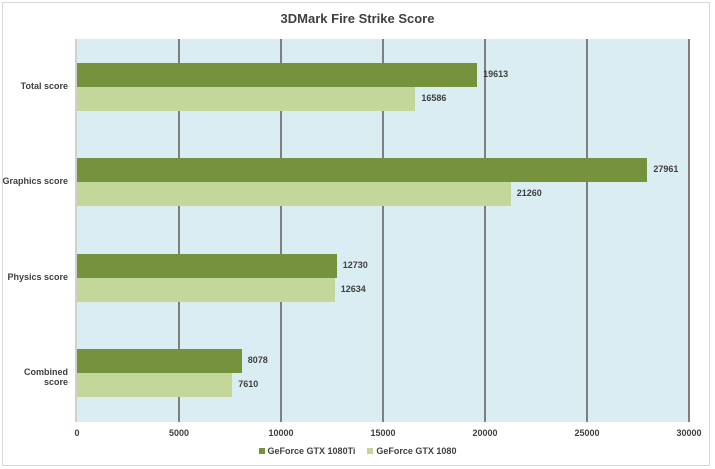  Describe the element at coordinates (496, 74) in the screenshot. I see `data-label: 19613` at that location.